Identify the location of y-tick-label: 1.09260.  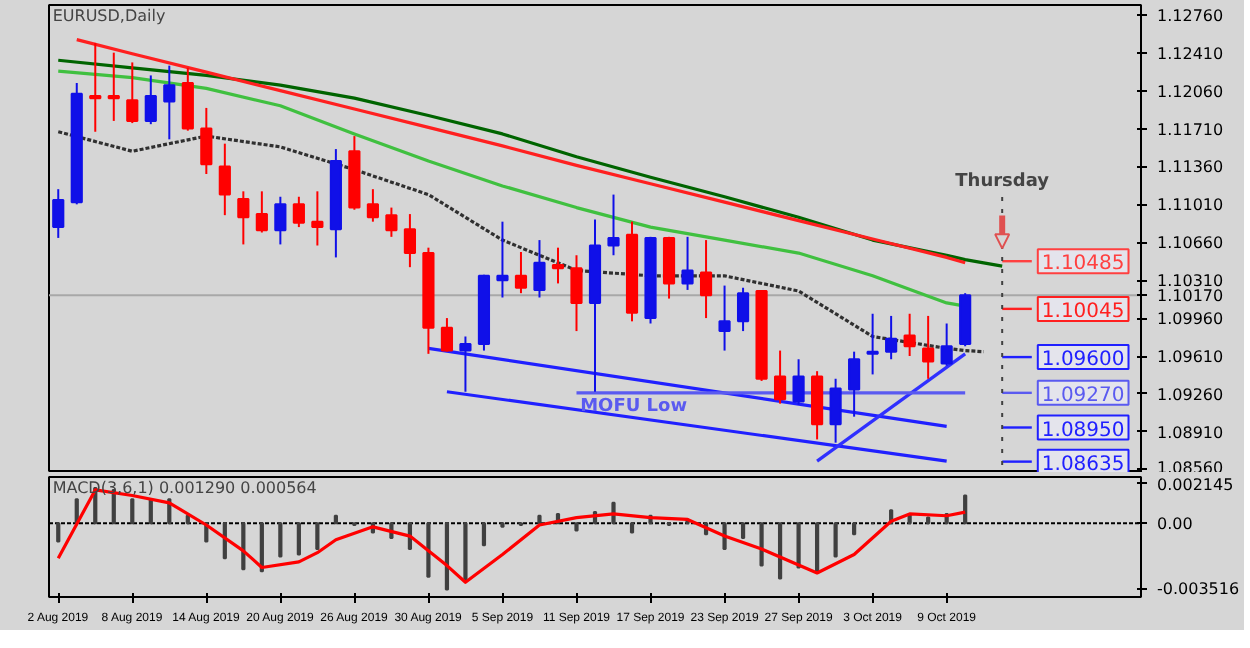
(1190, 394).